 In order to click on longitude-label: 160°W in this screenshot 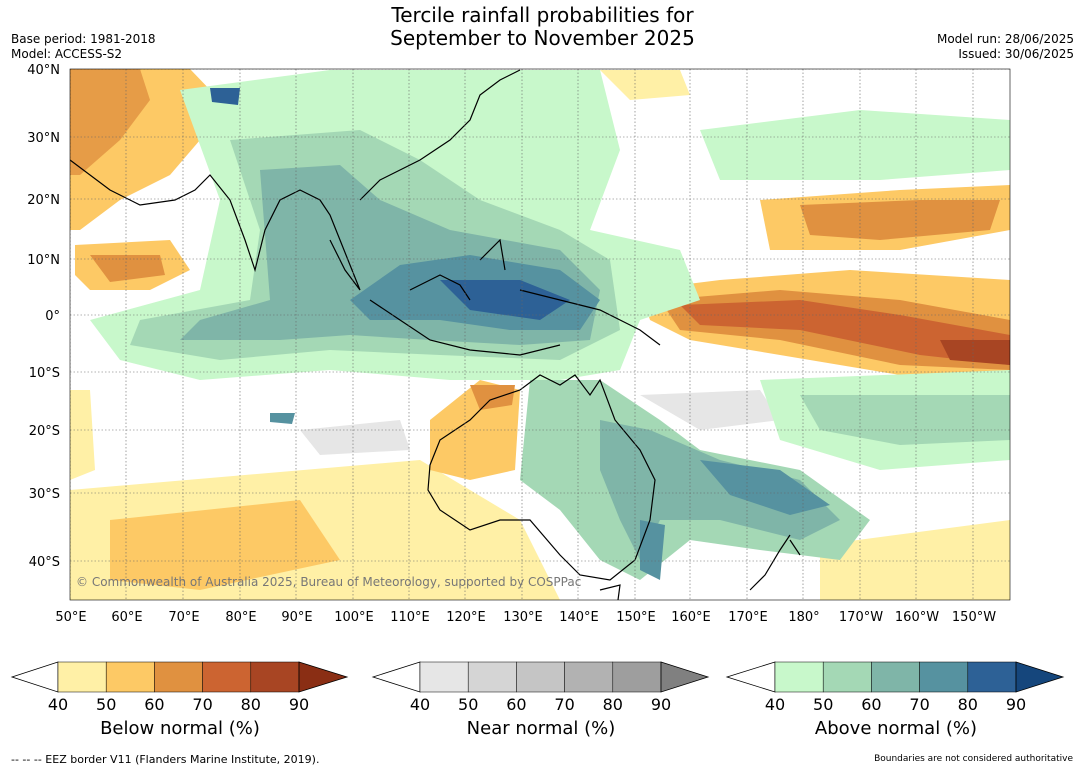, I will do `click(917, 617)`.